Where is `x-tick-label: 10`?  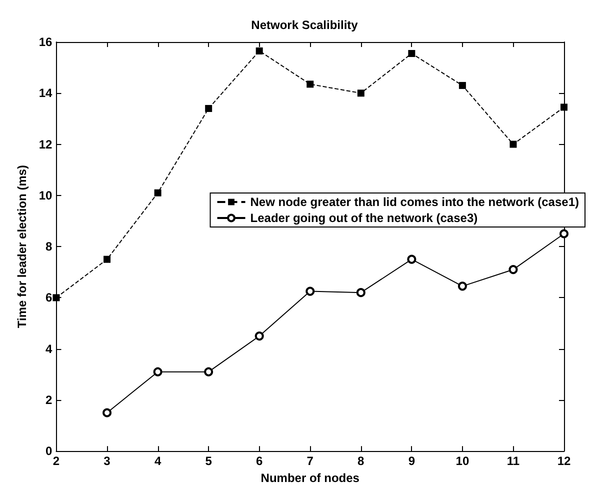
x-tick-label: 10 is located at coordinates (463, 461).